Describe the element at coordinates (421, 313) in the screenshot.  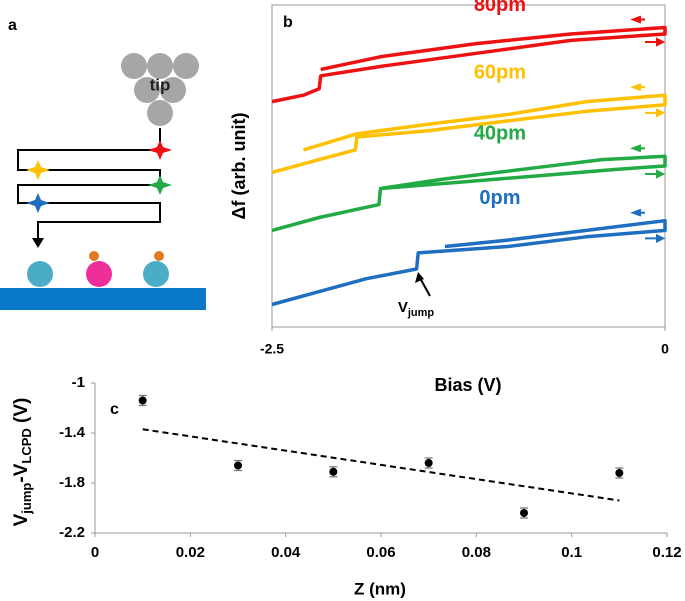
I see `annotation-sub: jump` at that location.